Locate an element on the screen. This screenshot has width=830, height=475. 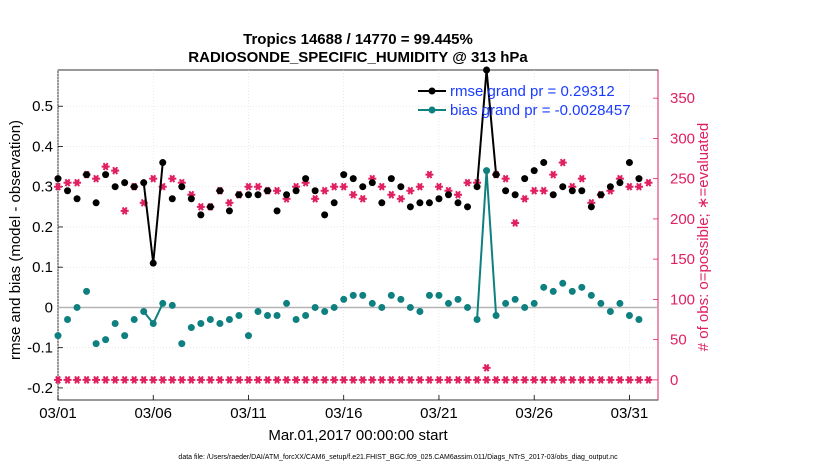
y-left-tick-label: 0.1 is located at coordinates (42, 267).